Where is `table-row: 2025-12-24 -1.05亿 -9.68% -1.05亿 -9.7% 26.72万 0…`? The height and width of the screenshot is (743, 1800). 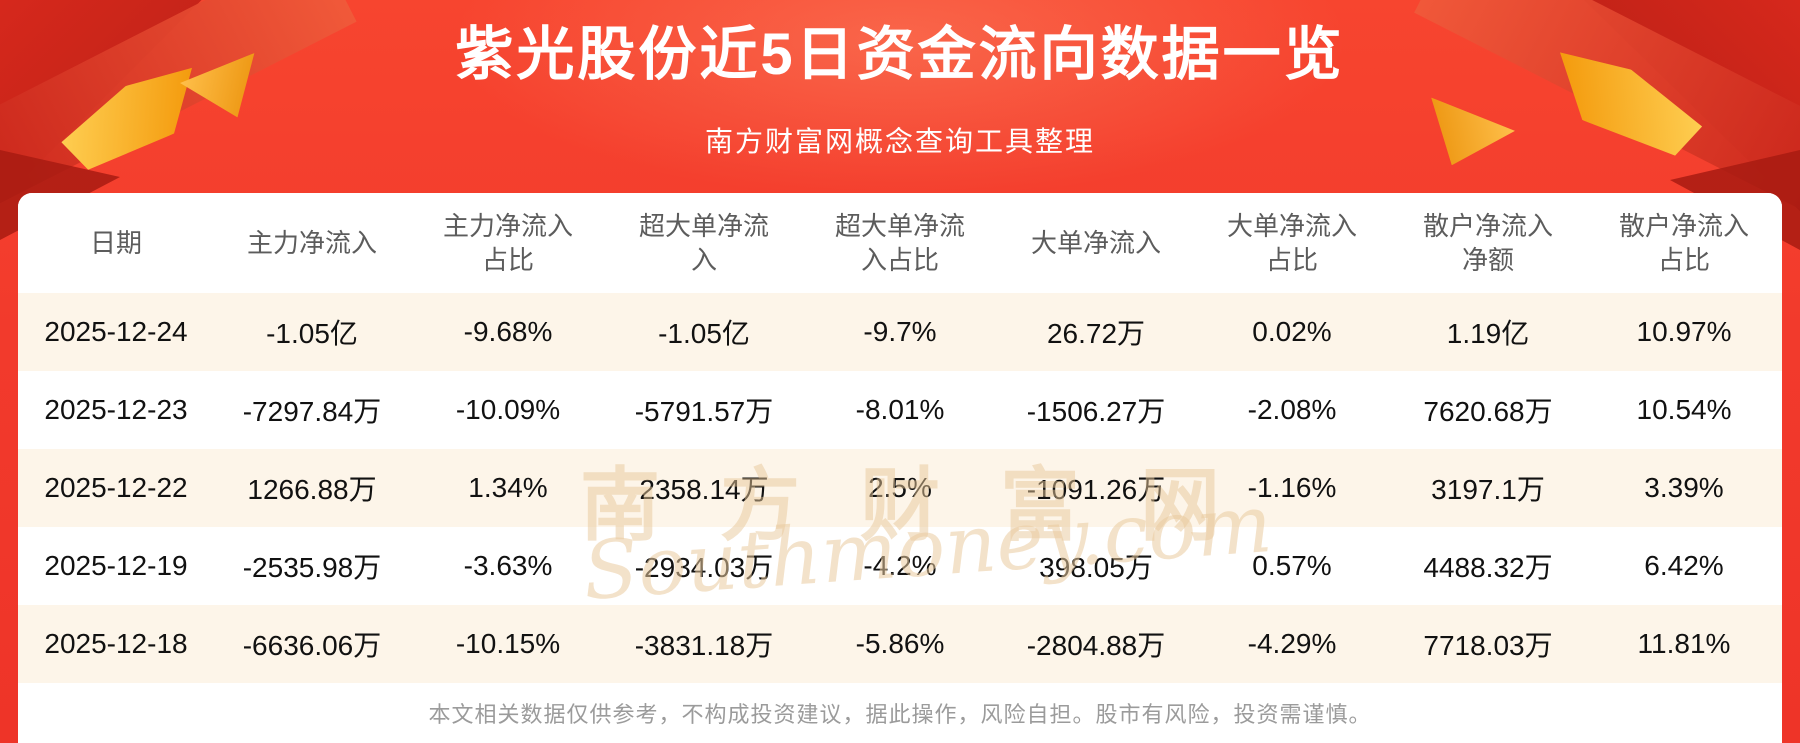 table-row: 2025-12-24 -1.05亿 -9.68% -1.05亿 -9.7% 26.72万 0… is located at coordinates (900, 332).